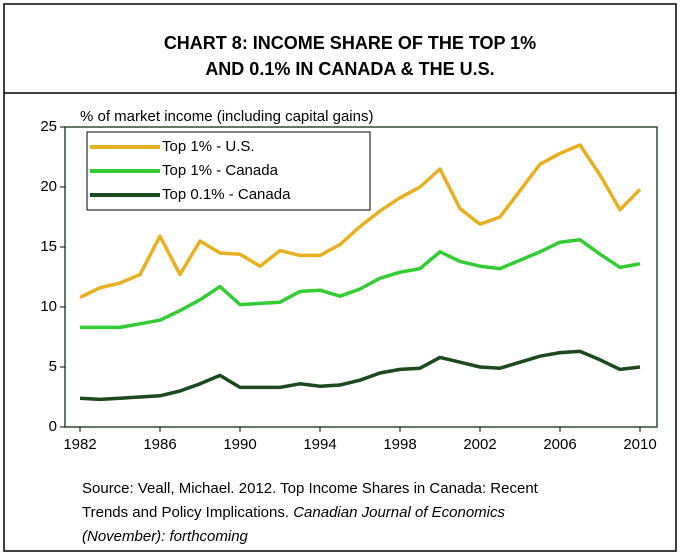  Describe the element at coordinates (208, 146) in the screenshot. I see `legend-label: Top 1% - U.S.` at that location.